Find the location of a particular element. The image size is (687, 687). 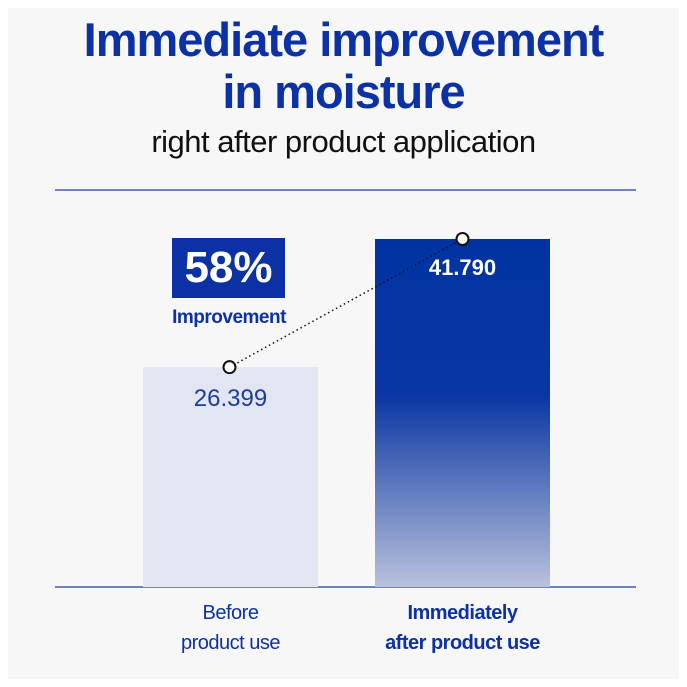

trend-line is located at coordinates (346, 303).